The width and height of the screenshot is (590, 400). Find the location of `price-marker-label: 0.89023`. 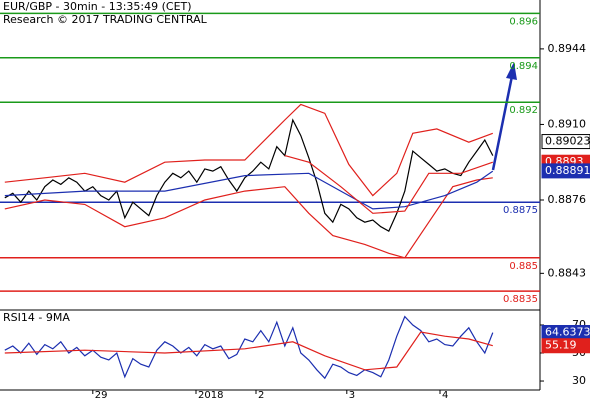

price-marker-label: 0.89023 is located at coordinates (567, 141).